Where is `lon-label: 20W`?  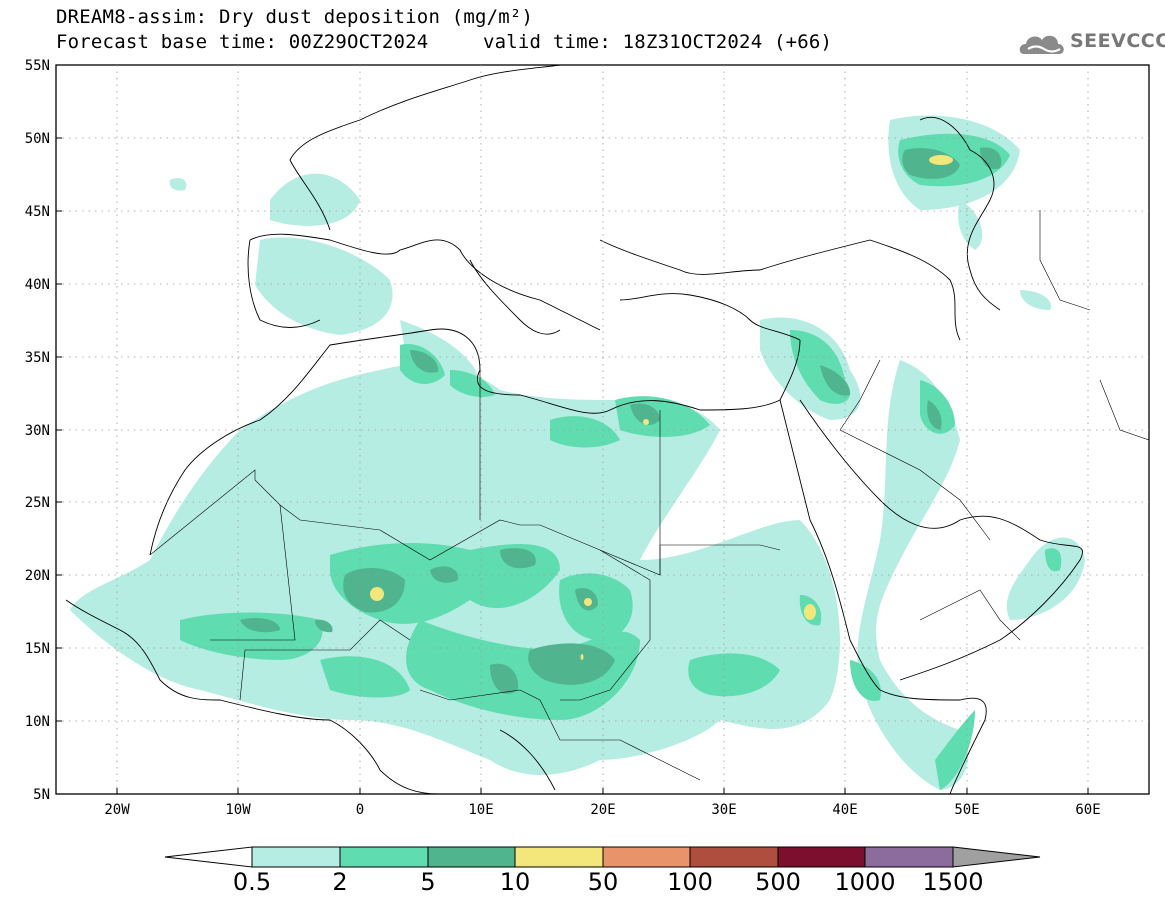
lon-label: 20W is located at coordinates (117, 810).